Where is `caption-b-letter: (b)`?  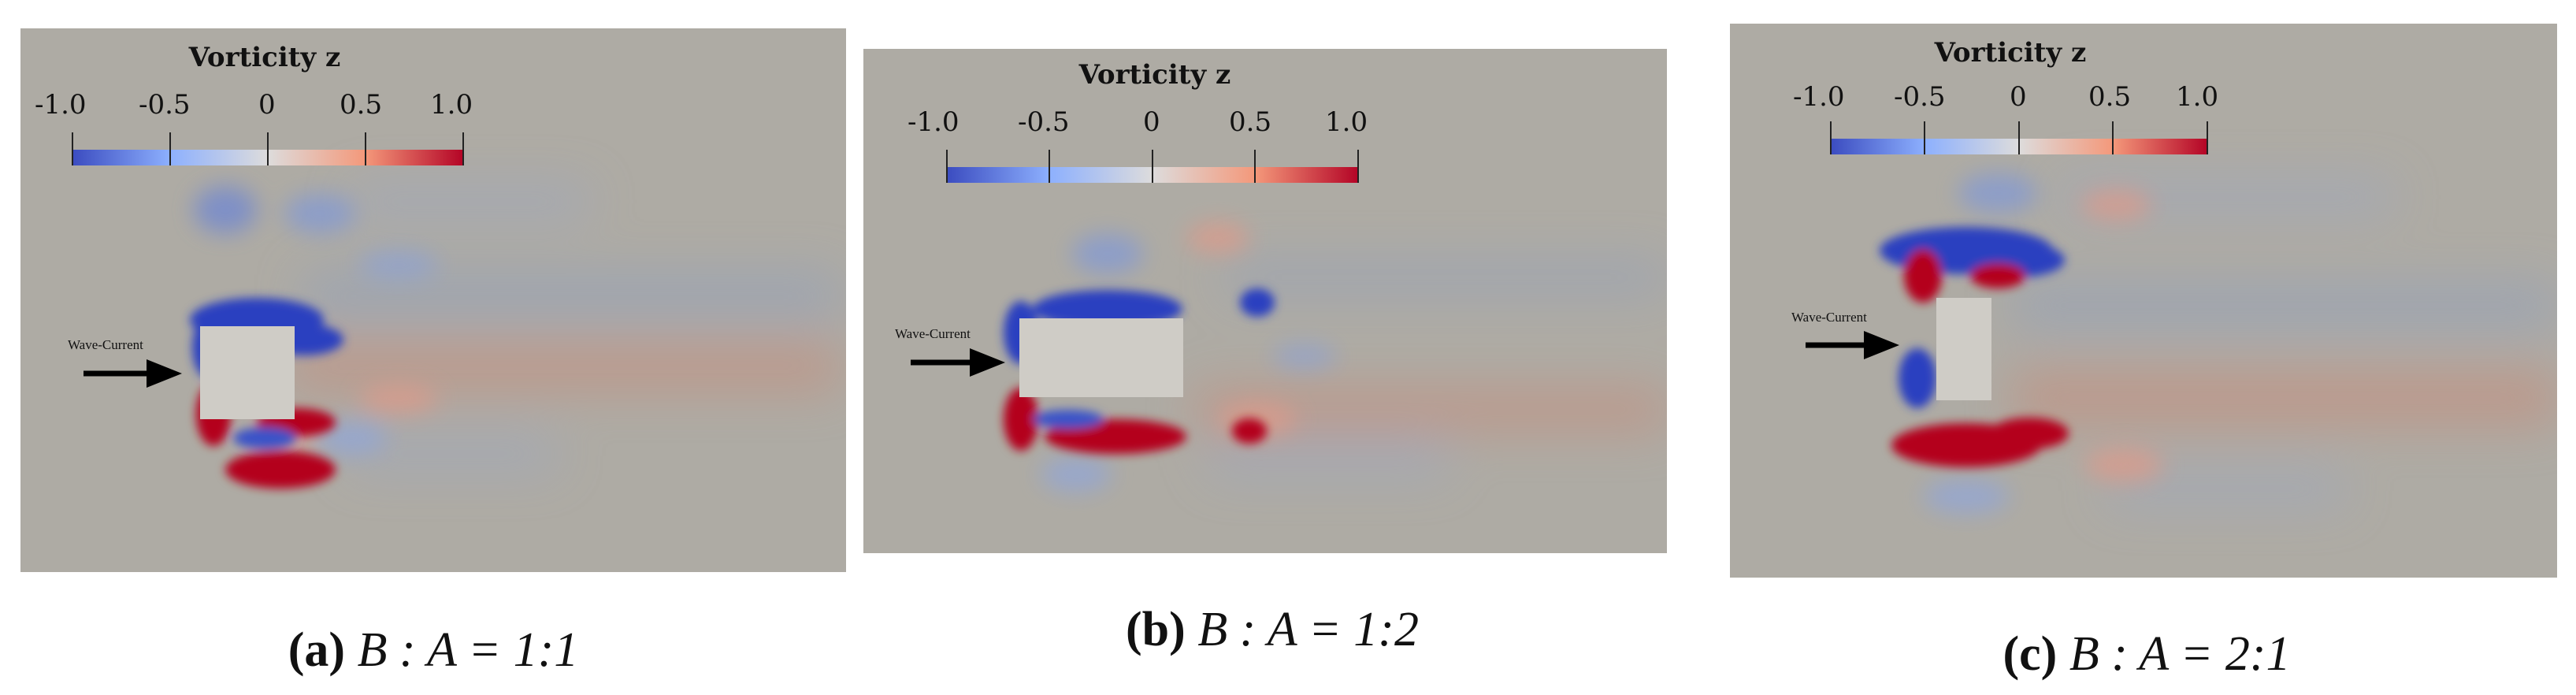 caption-b-letter: (b) is located at coordinates (1156, 629).